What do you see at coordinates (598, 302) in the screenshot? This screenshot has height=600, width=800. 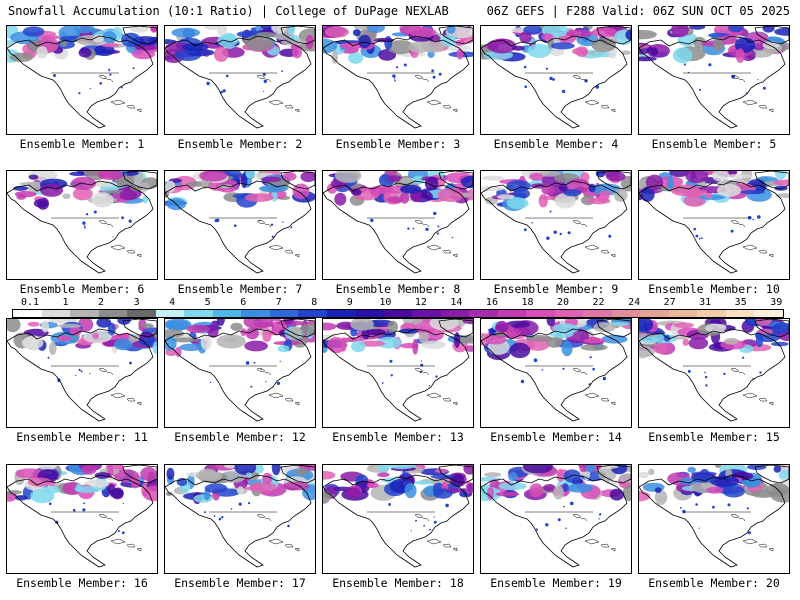 I see `colorbar-tick-label: 22` at bounding box center [598, 302].